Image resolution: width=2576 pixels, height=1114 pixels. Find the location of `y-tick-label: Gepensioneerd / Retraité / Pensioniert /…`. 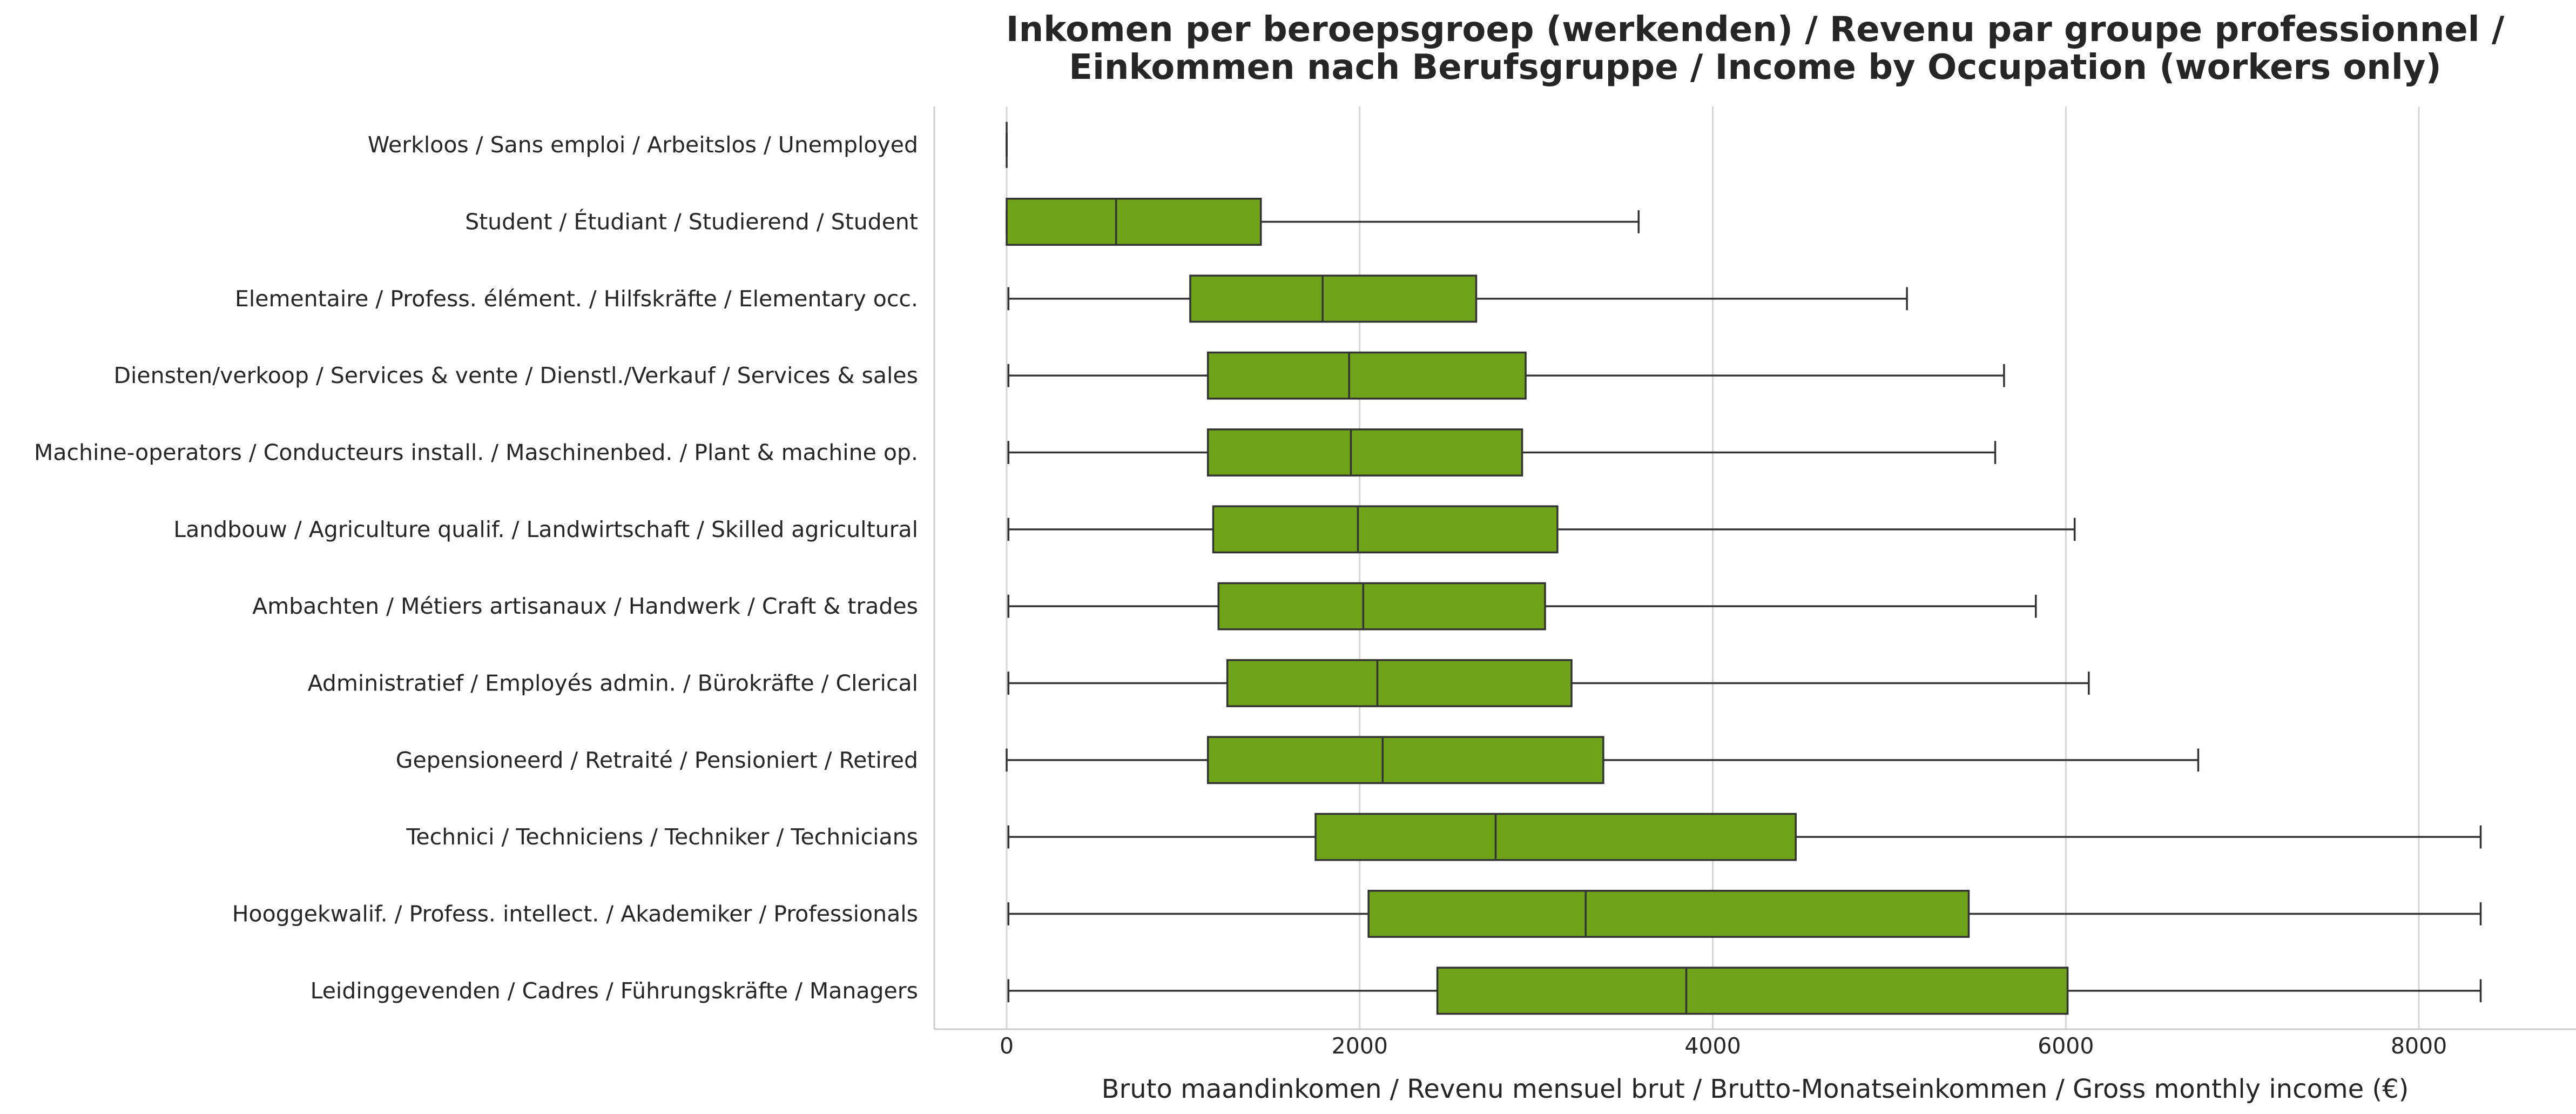

y-tick-label: Gepensioneerd / Retraité / Pensioniert /… is located at coordinates (657, 760).